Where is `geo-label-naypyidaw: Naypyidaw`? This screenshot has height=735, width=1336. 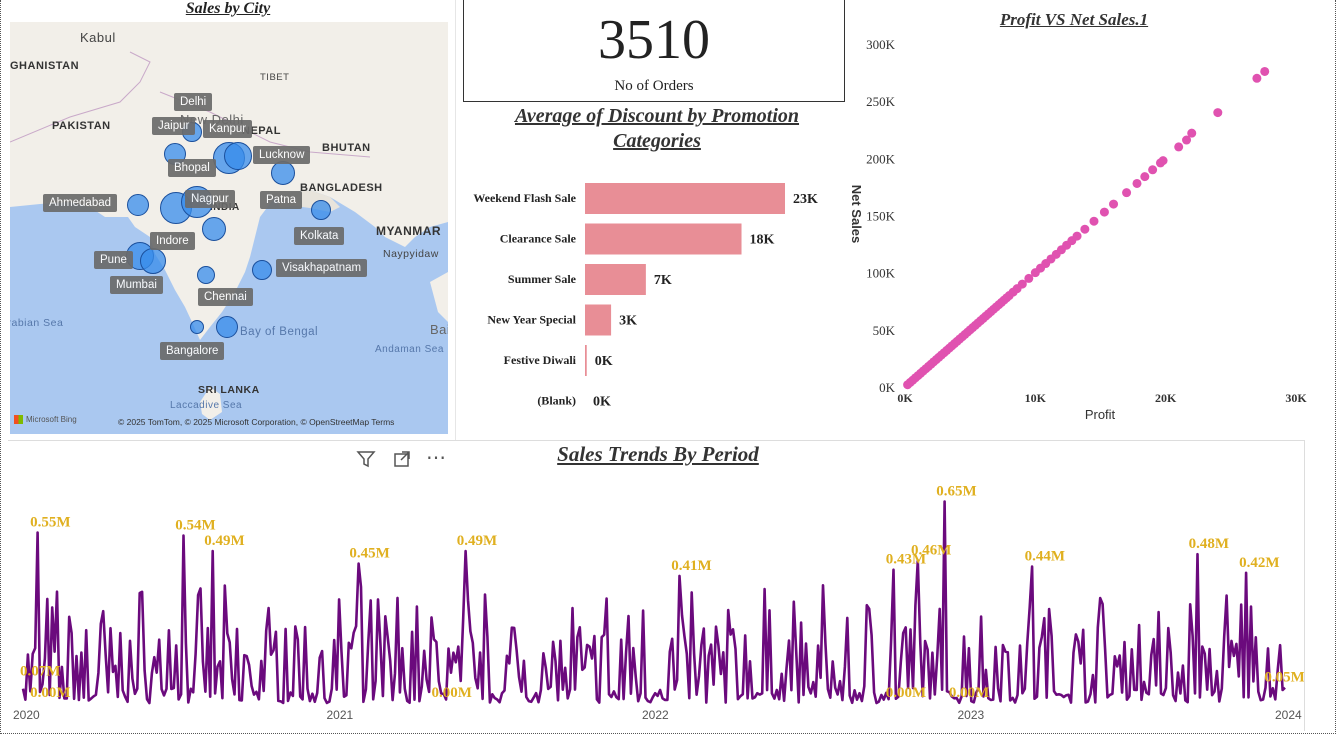
geo-label-naypyidaw: Naypyidaw is located at coordinates (411, 254).